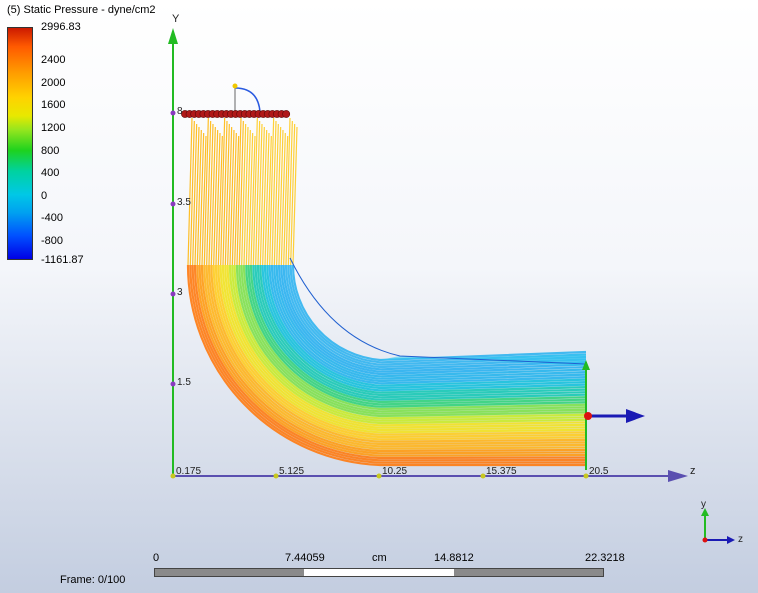 The image size is (758, 593). Describe the element at coordinates (176, 19) in the screenshot. I see `y-axis-label: Y` at that location.